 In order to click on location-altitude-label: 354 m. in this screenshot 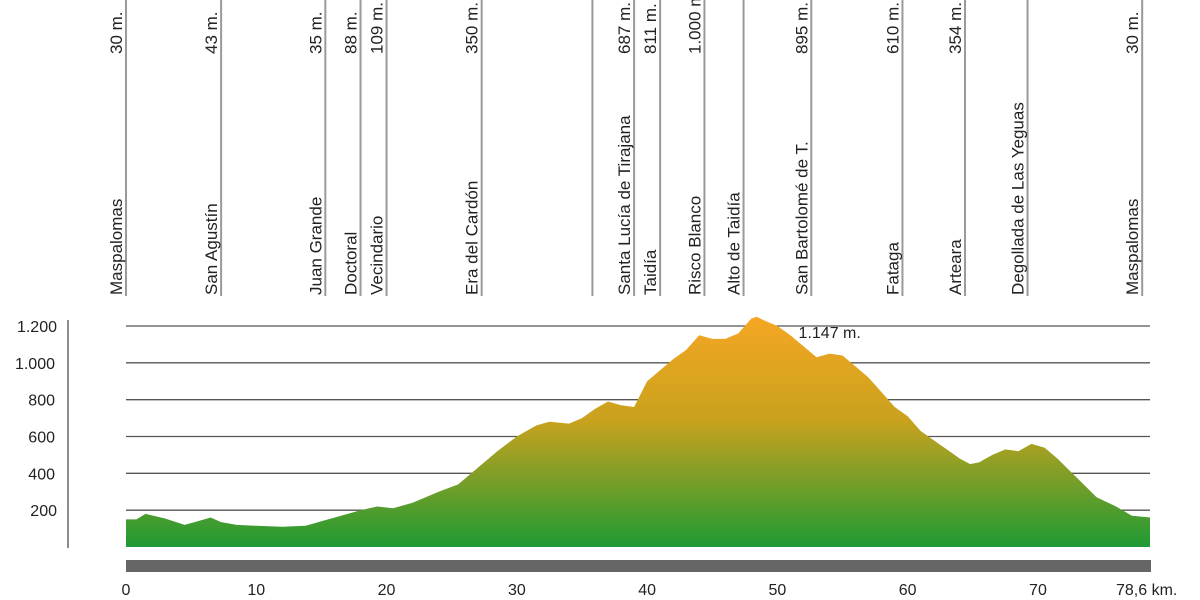, I will do `click(955, 28)`.